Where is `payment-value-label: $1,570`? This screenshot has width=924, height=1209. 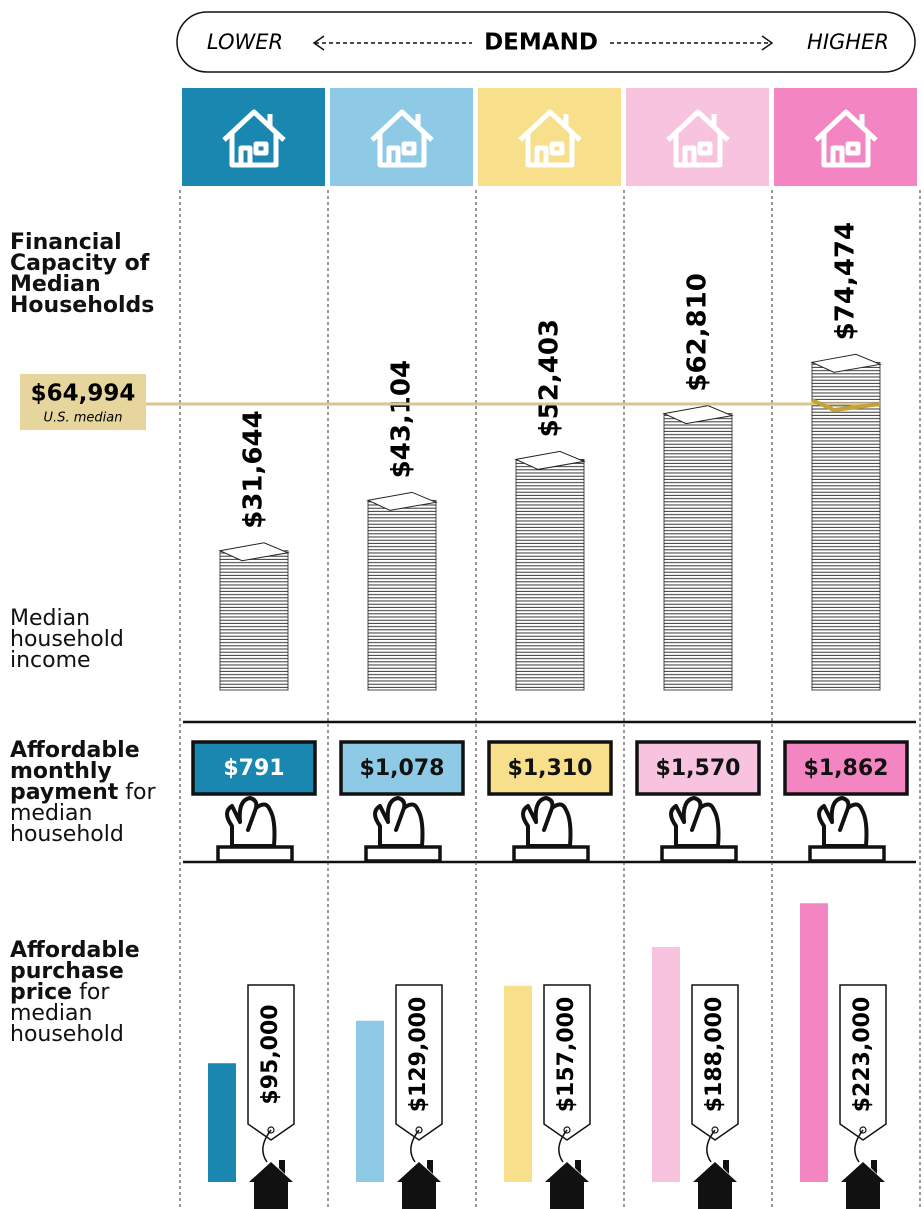
payment-value-label: $1,570 is located at coordinates (698, 768).